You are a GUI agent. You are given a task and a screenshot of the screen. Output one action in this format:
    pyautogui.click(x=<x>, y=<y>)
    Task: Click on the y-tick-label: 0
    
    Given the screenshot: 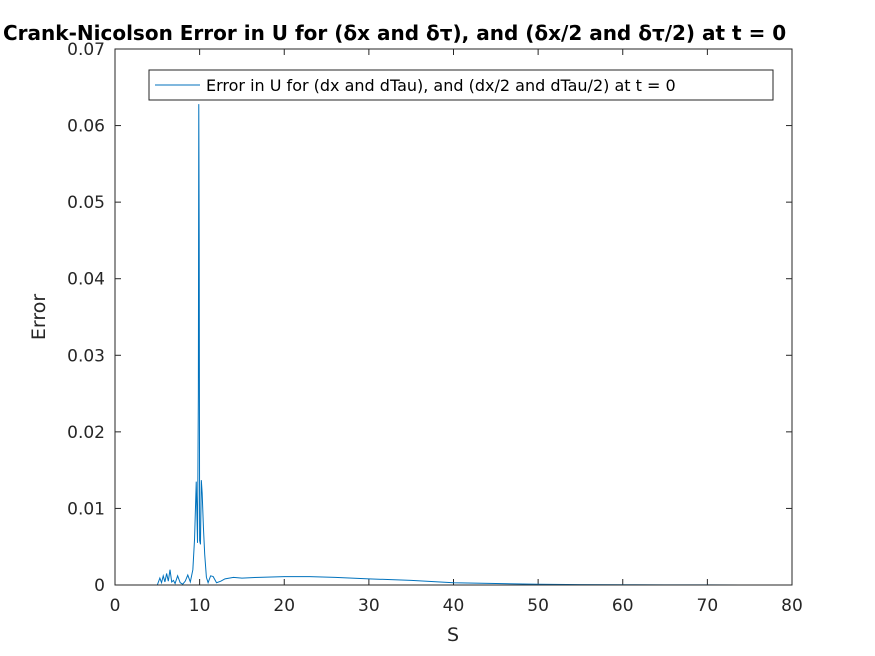 What is the action you would take?
    pyautogui.click(x=99, y=586)
    